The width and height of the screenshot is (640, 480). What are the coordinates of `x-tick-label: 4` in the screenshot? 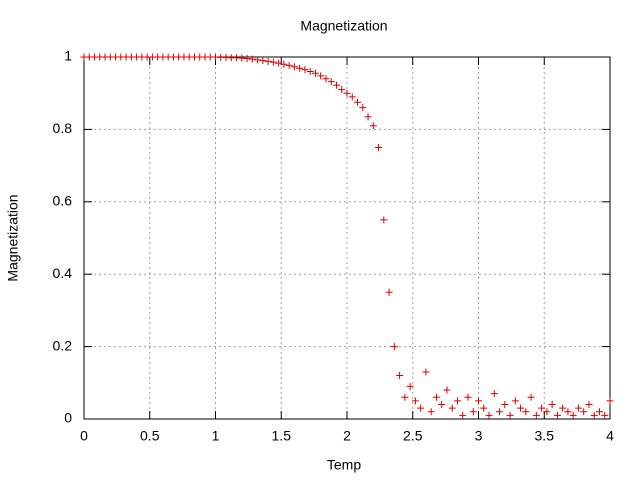 It's located at (610, 436).